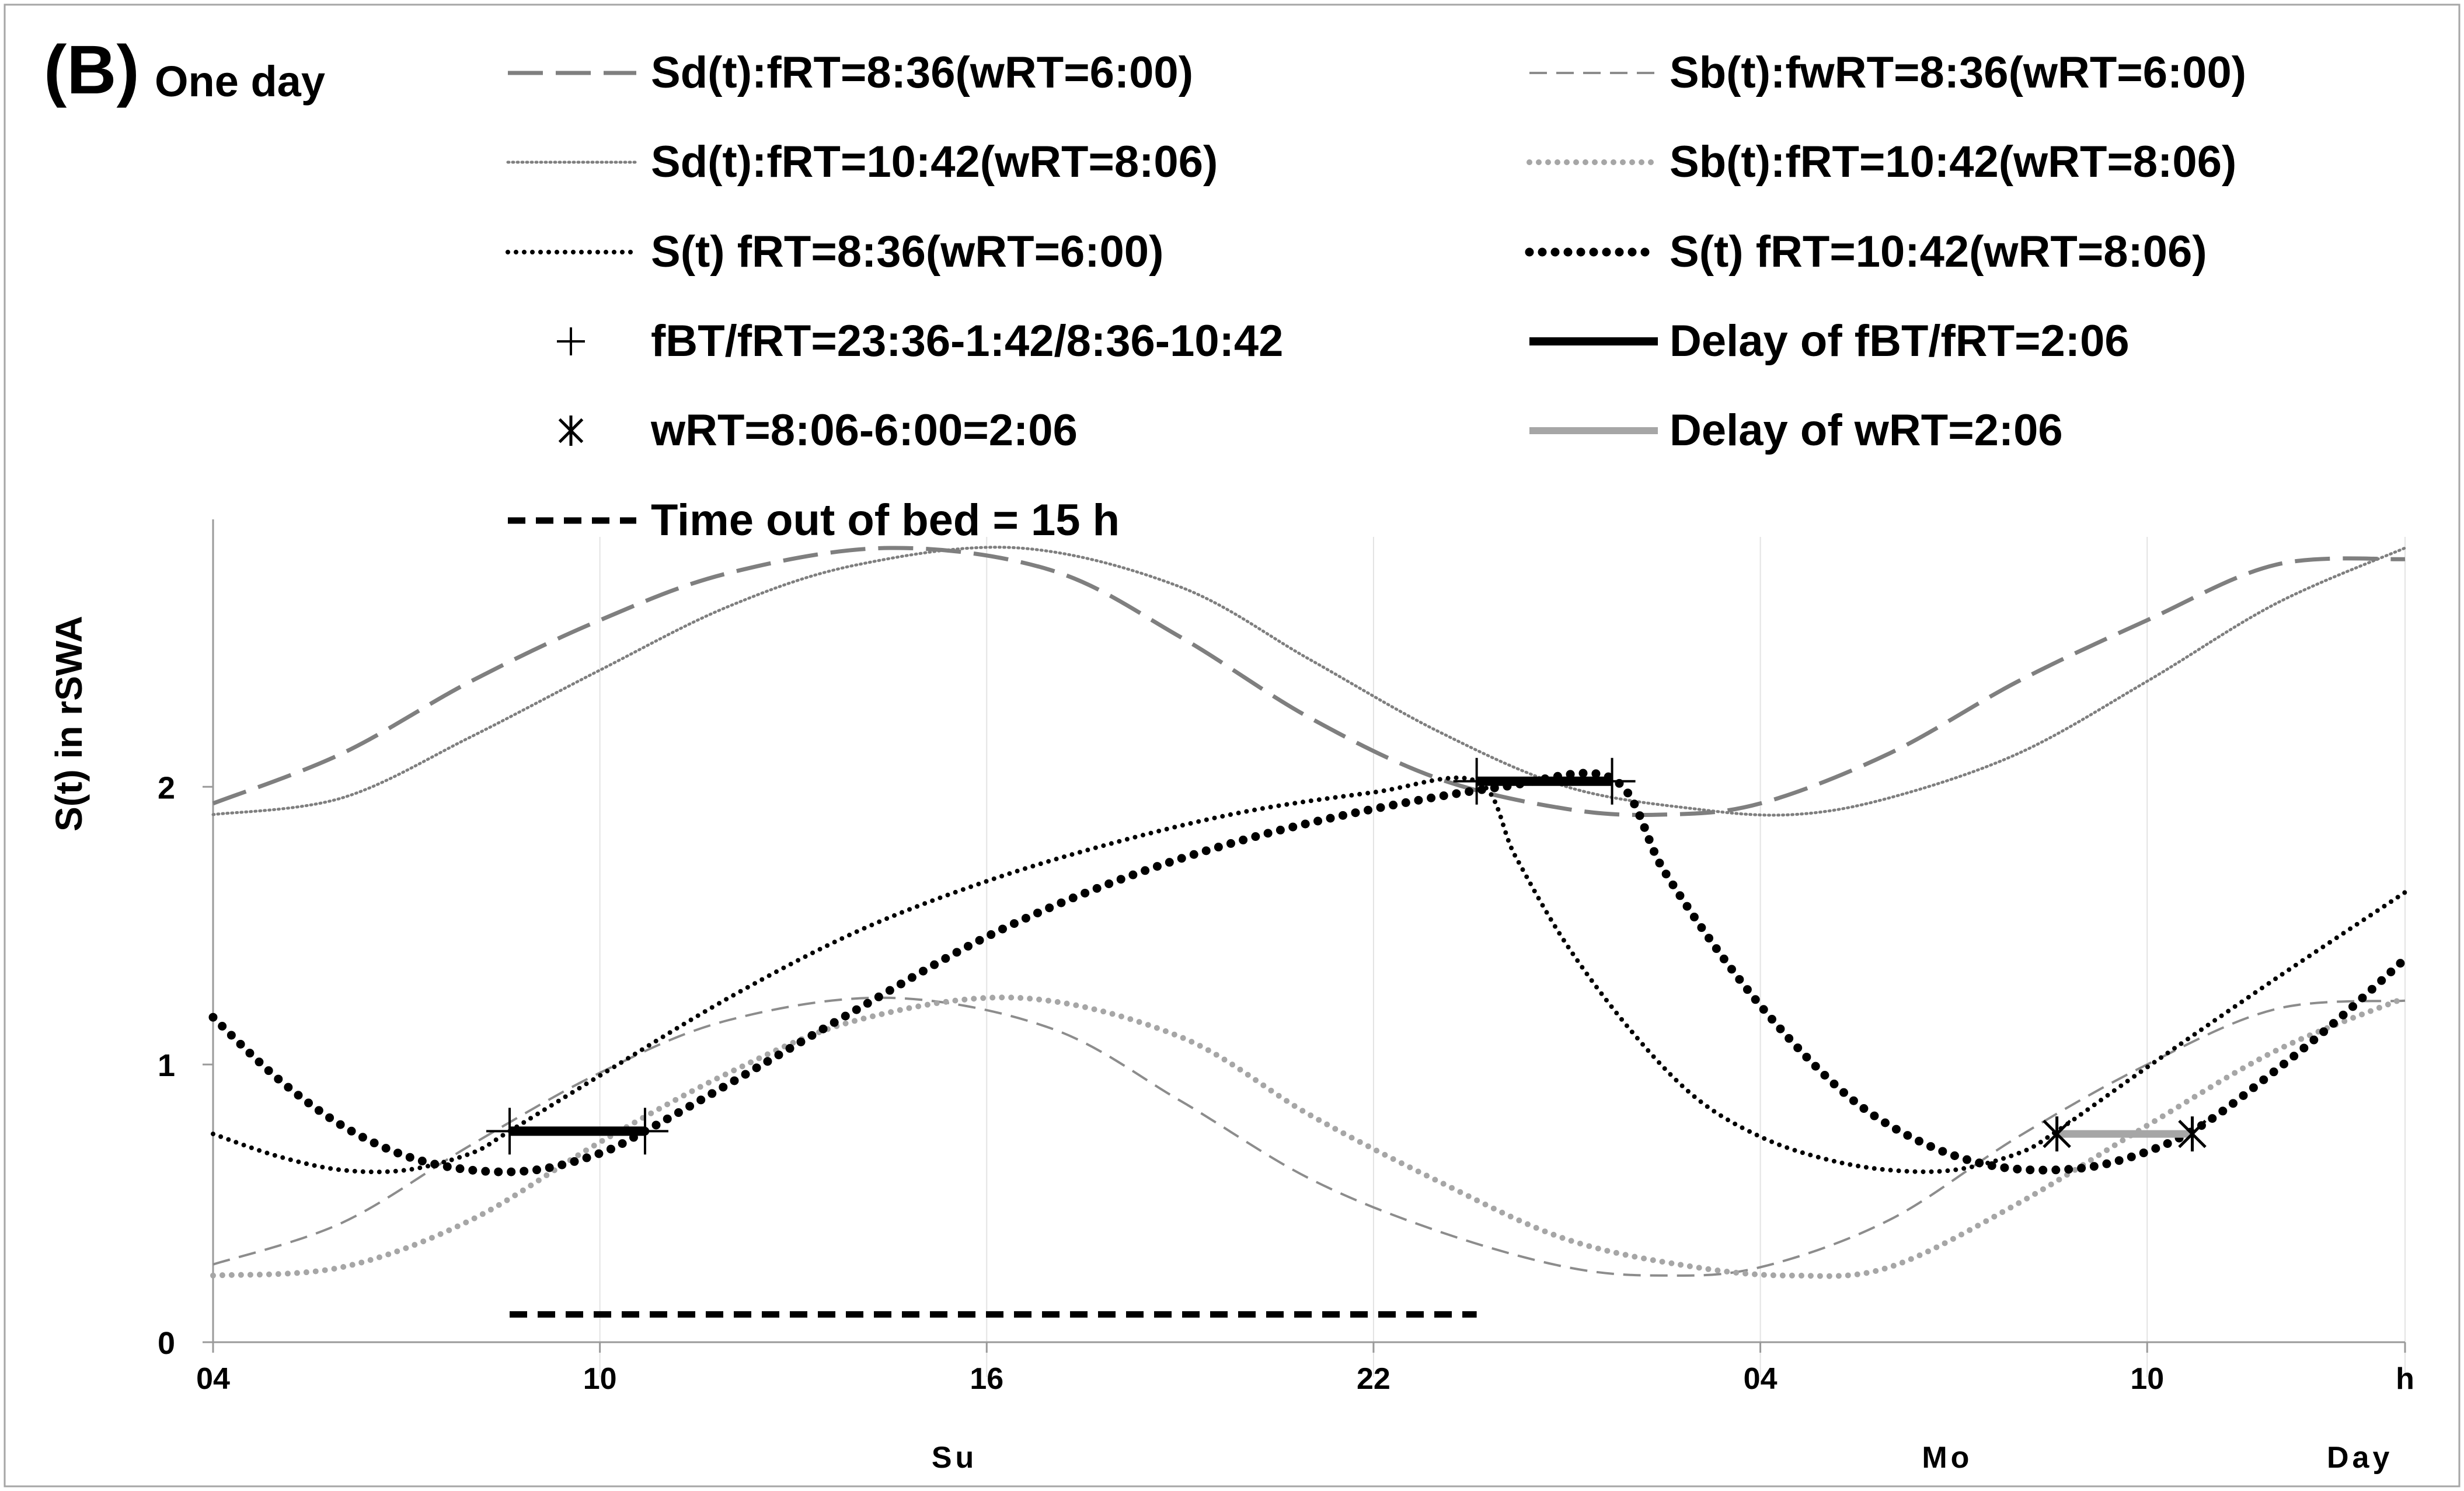 This screenshot has width=2464, height=1491. What do you see at coordinates (167, 788) in the screenshot?
I see `y-tick-label: 2` at bounding box center [167, 788].